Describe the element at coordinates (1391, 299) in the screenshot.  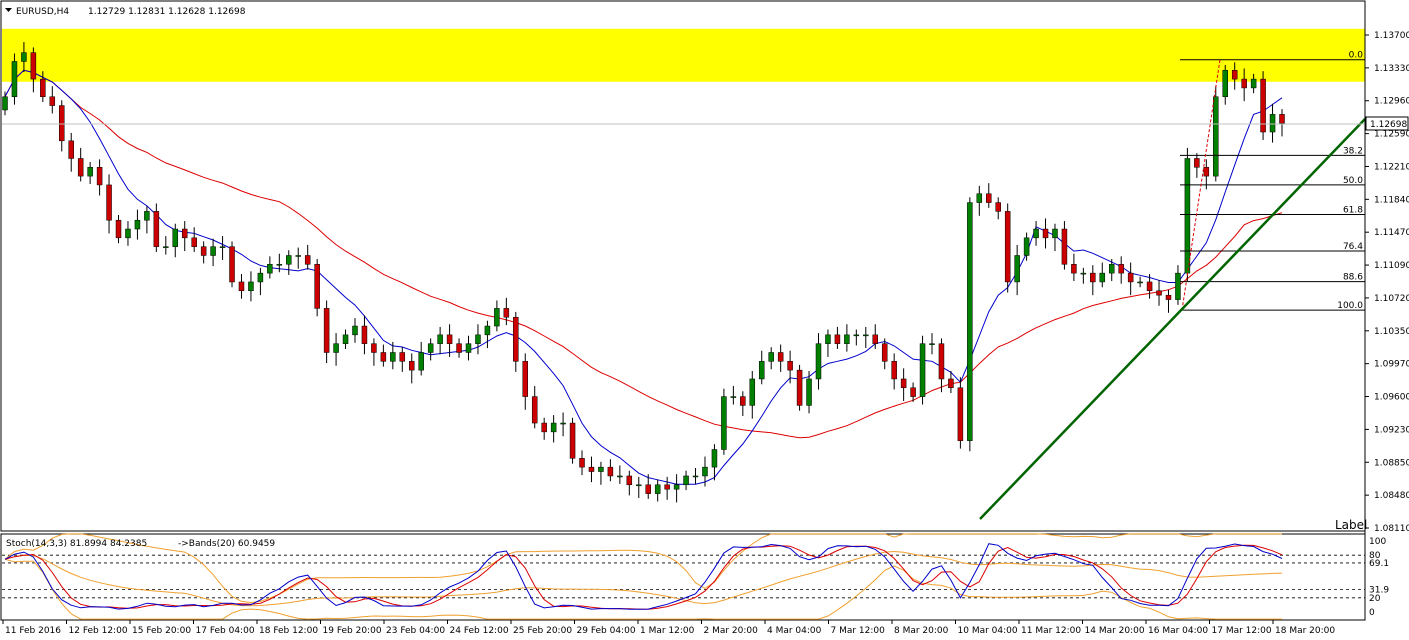
I see `price-tick-label: 1.10720` at that location.